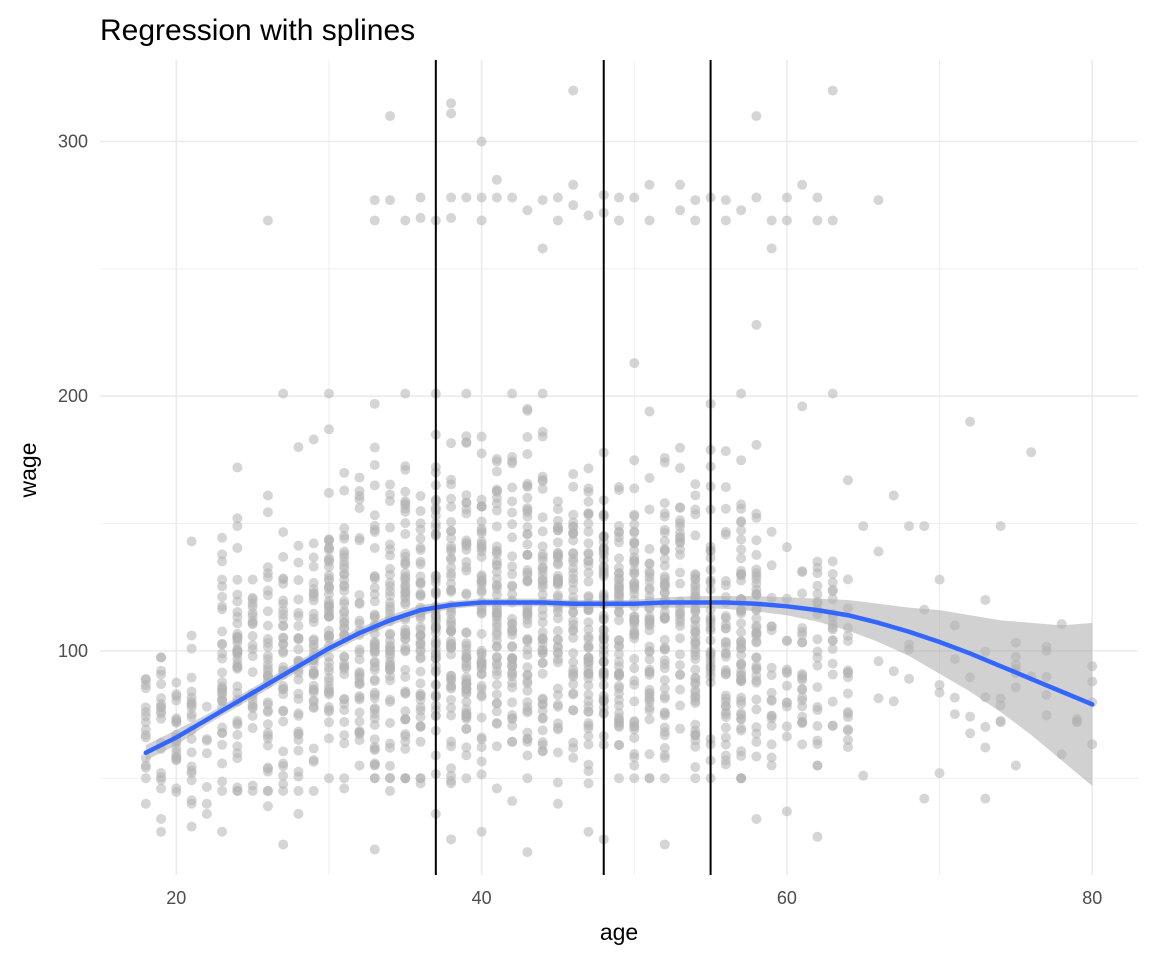  Describe the element at coordinates (176, 898) in the screenshot. I see `x-tick-label: 20` at that location.